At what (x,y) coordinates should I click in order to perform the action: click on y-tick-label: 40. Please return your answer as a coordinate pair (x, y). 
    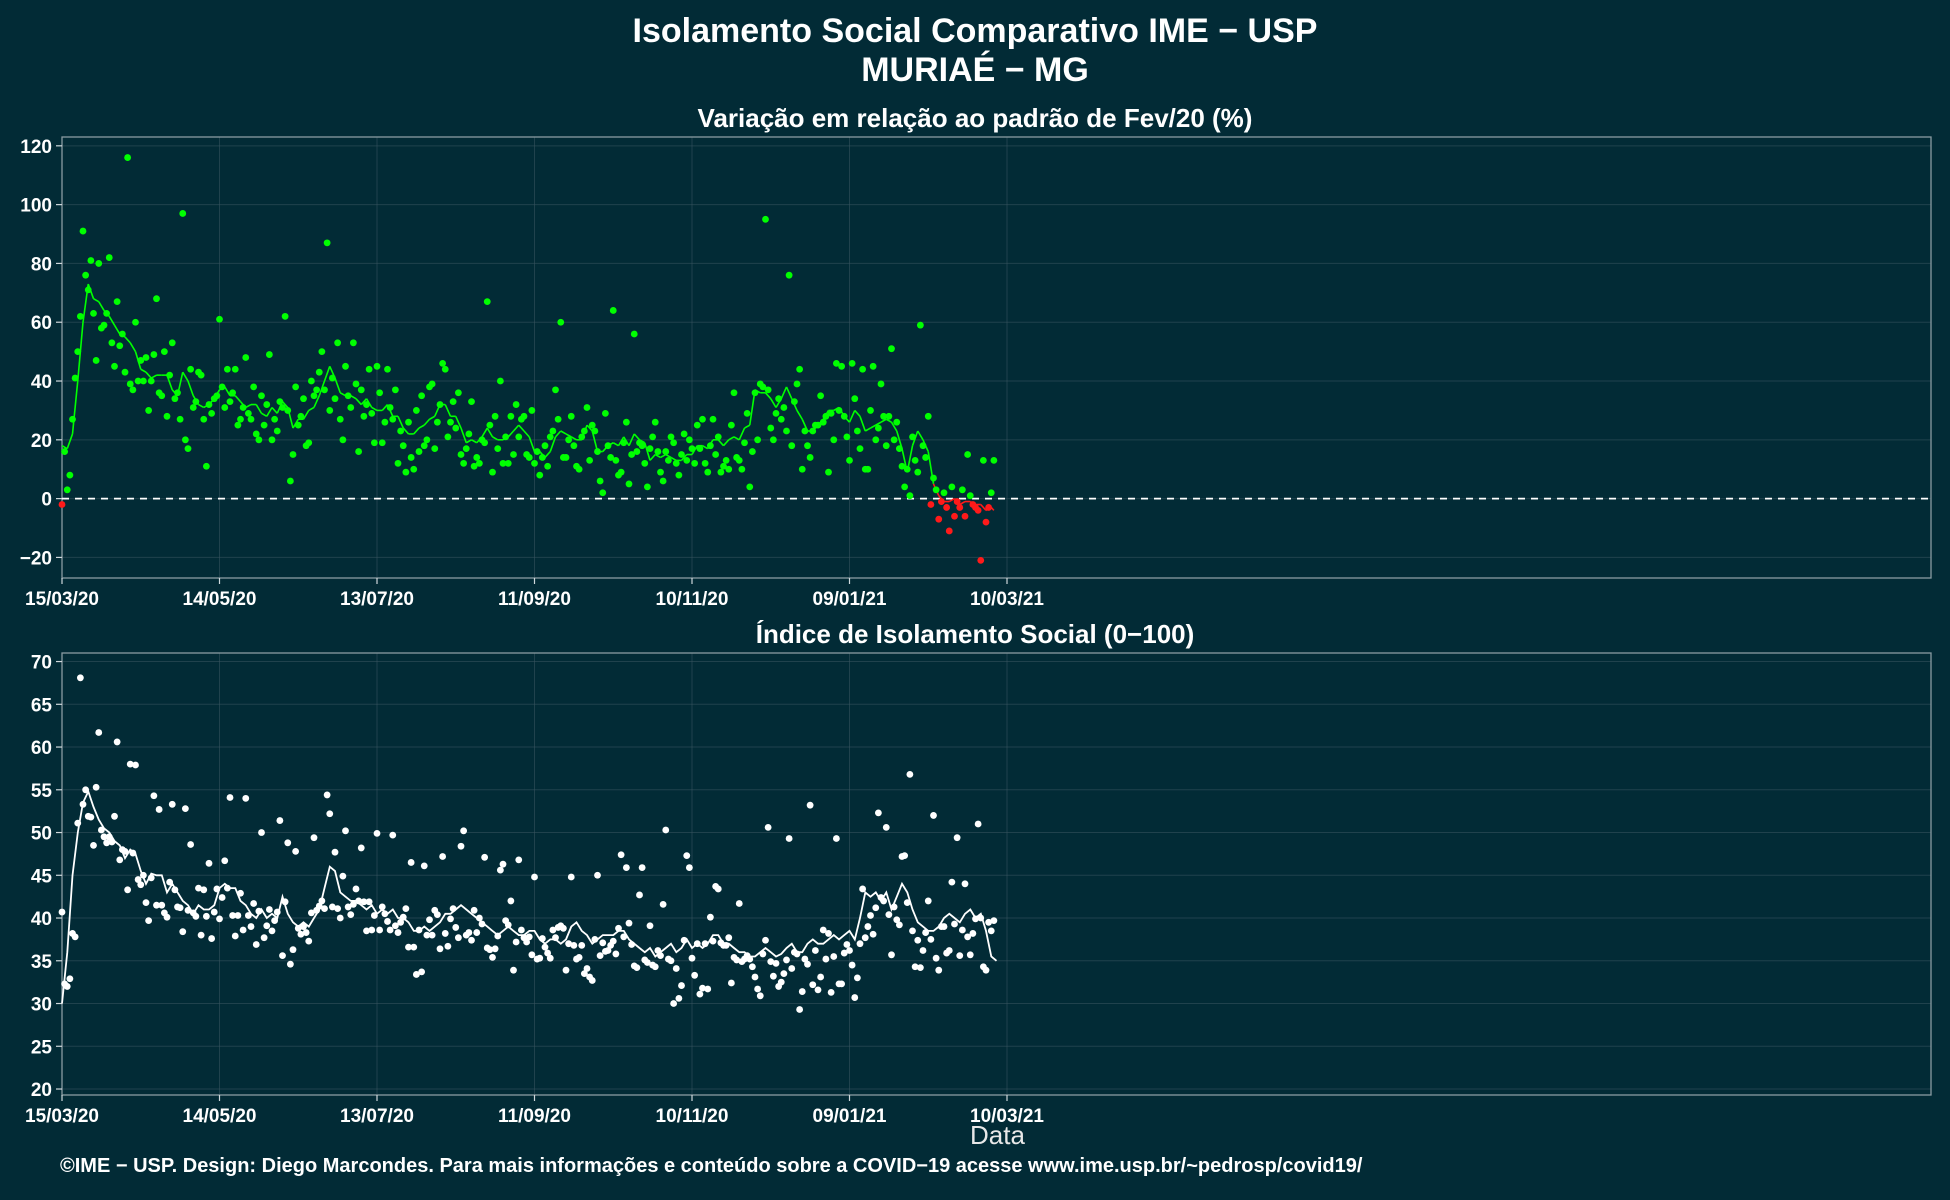
    Looking at the image, I should click on (41, 382).